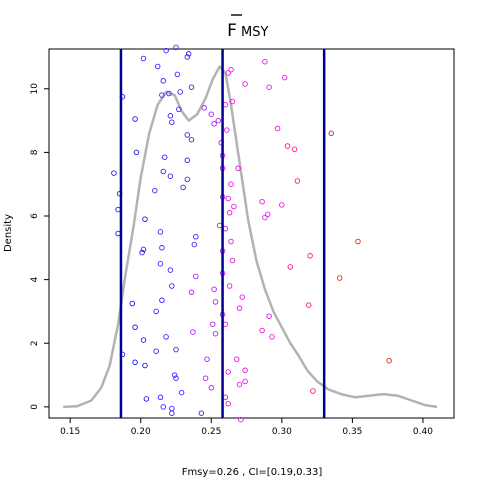 The height and width of the screenshot is (480, 480). I want to click on y-tick-label: 6, so click(35, 216).